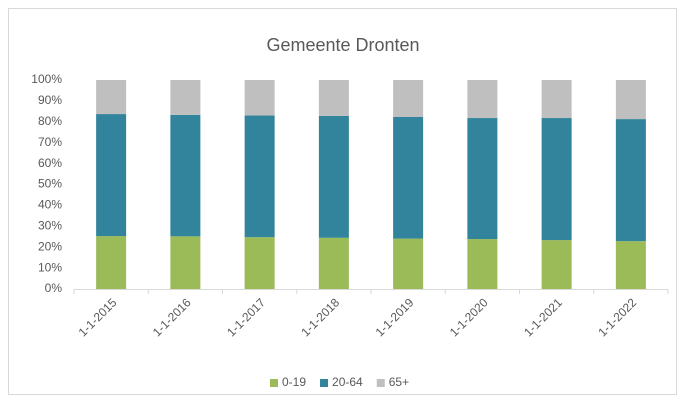  I want to click on y-tick-label: 90%, so click(50, 100).